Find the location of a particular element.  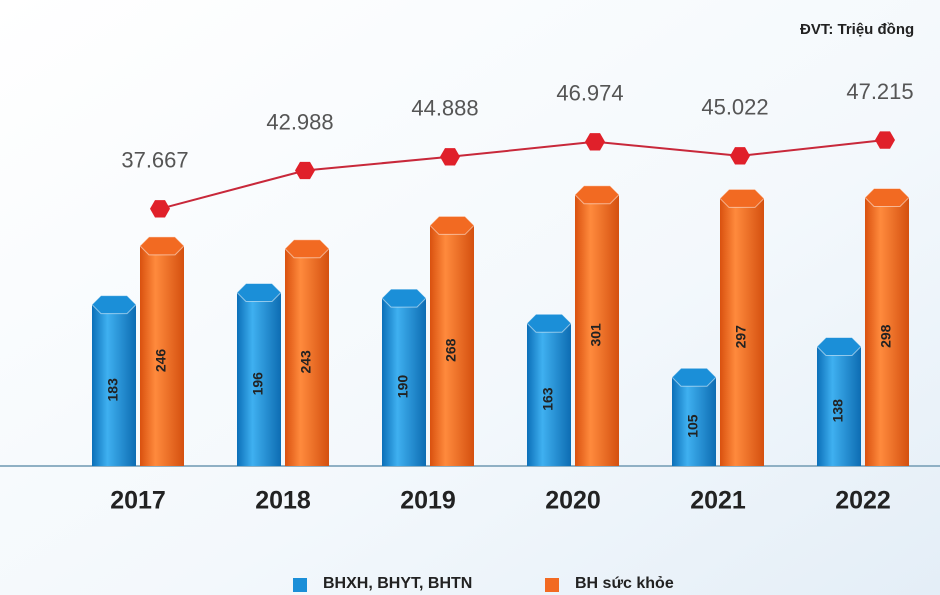

x-tick-label: 2018 is located at coordinates (283, 501).